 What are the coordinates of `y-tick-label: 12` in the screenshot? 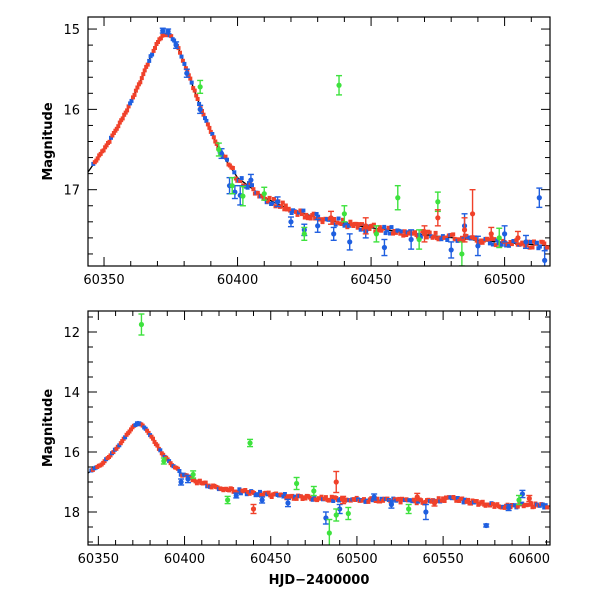 It's located at (71, 333).